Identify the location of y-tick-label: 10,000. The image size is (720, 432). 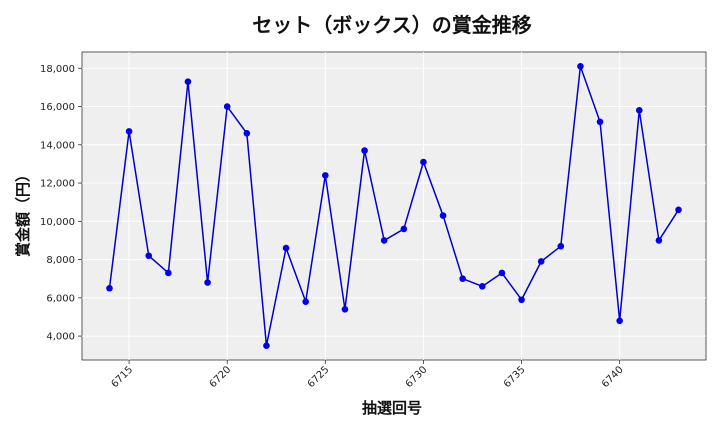
(57, 222).